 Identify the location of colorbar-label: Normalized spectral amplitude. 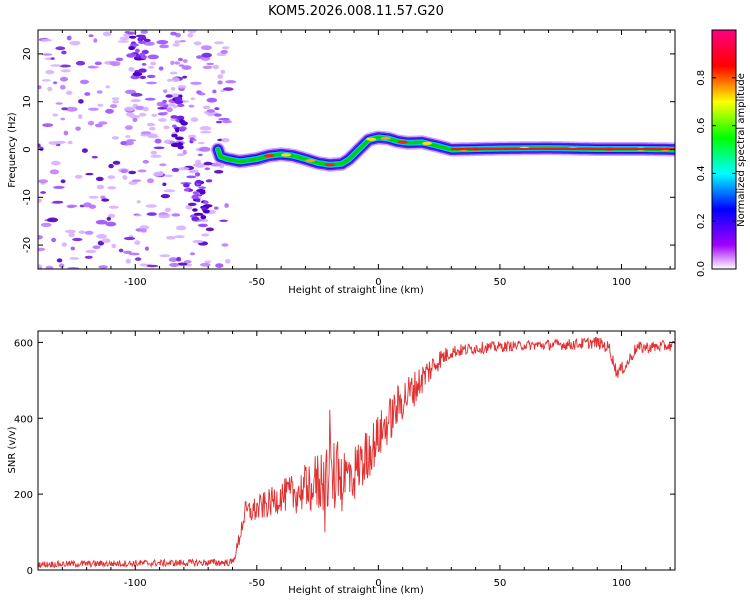
(741, 150).